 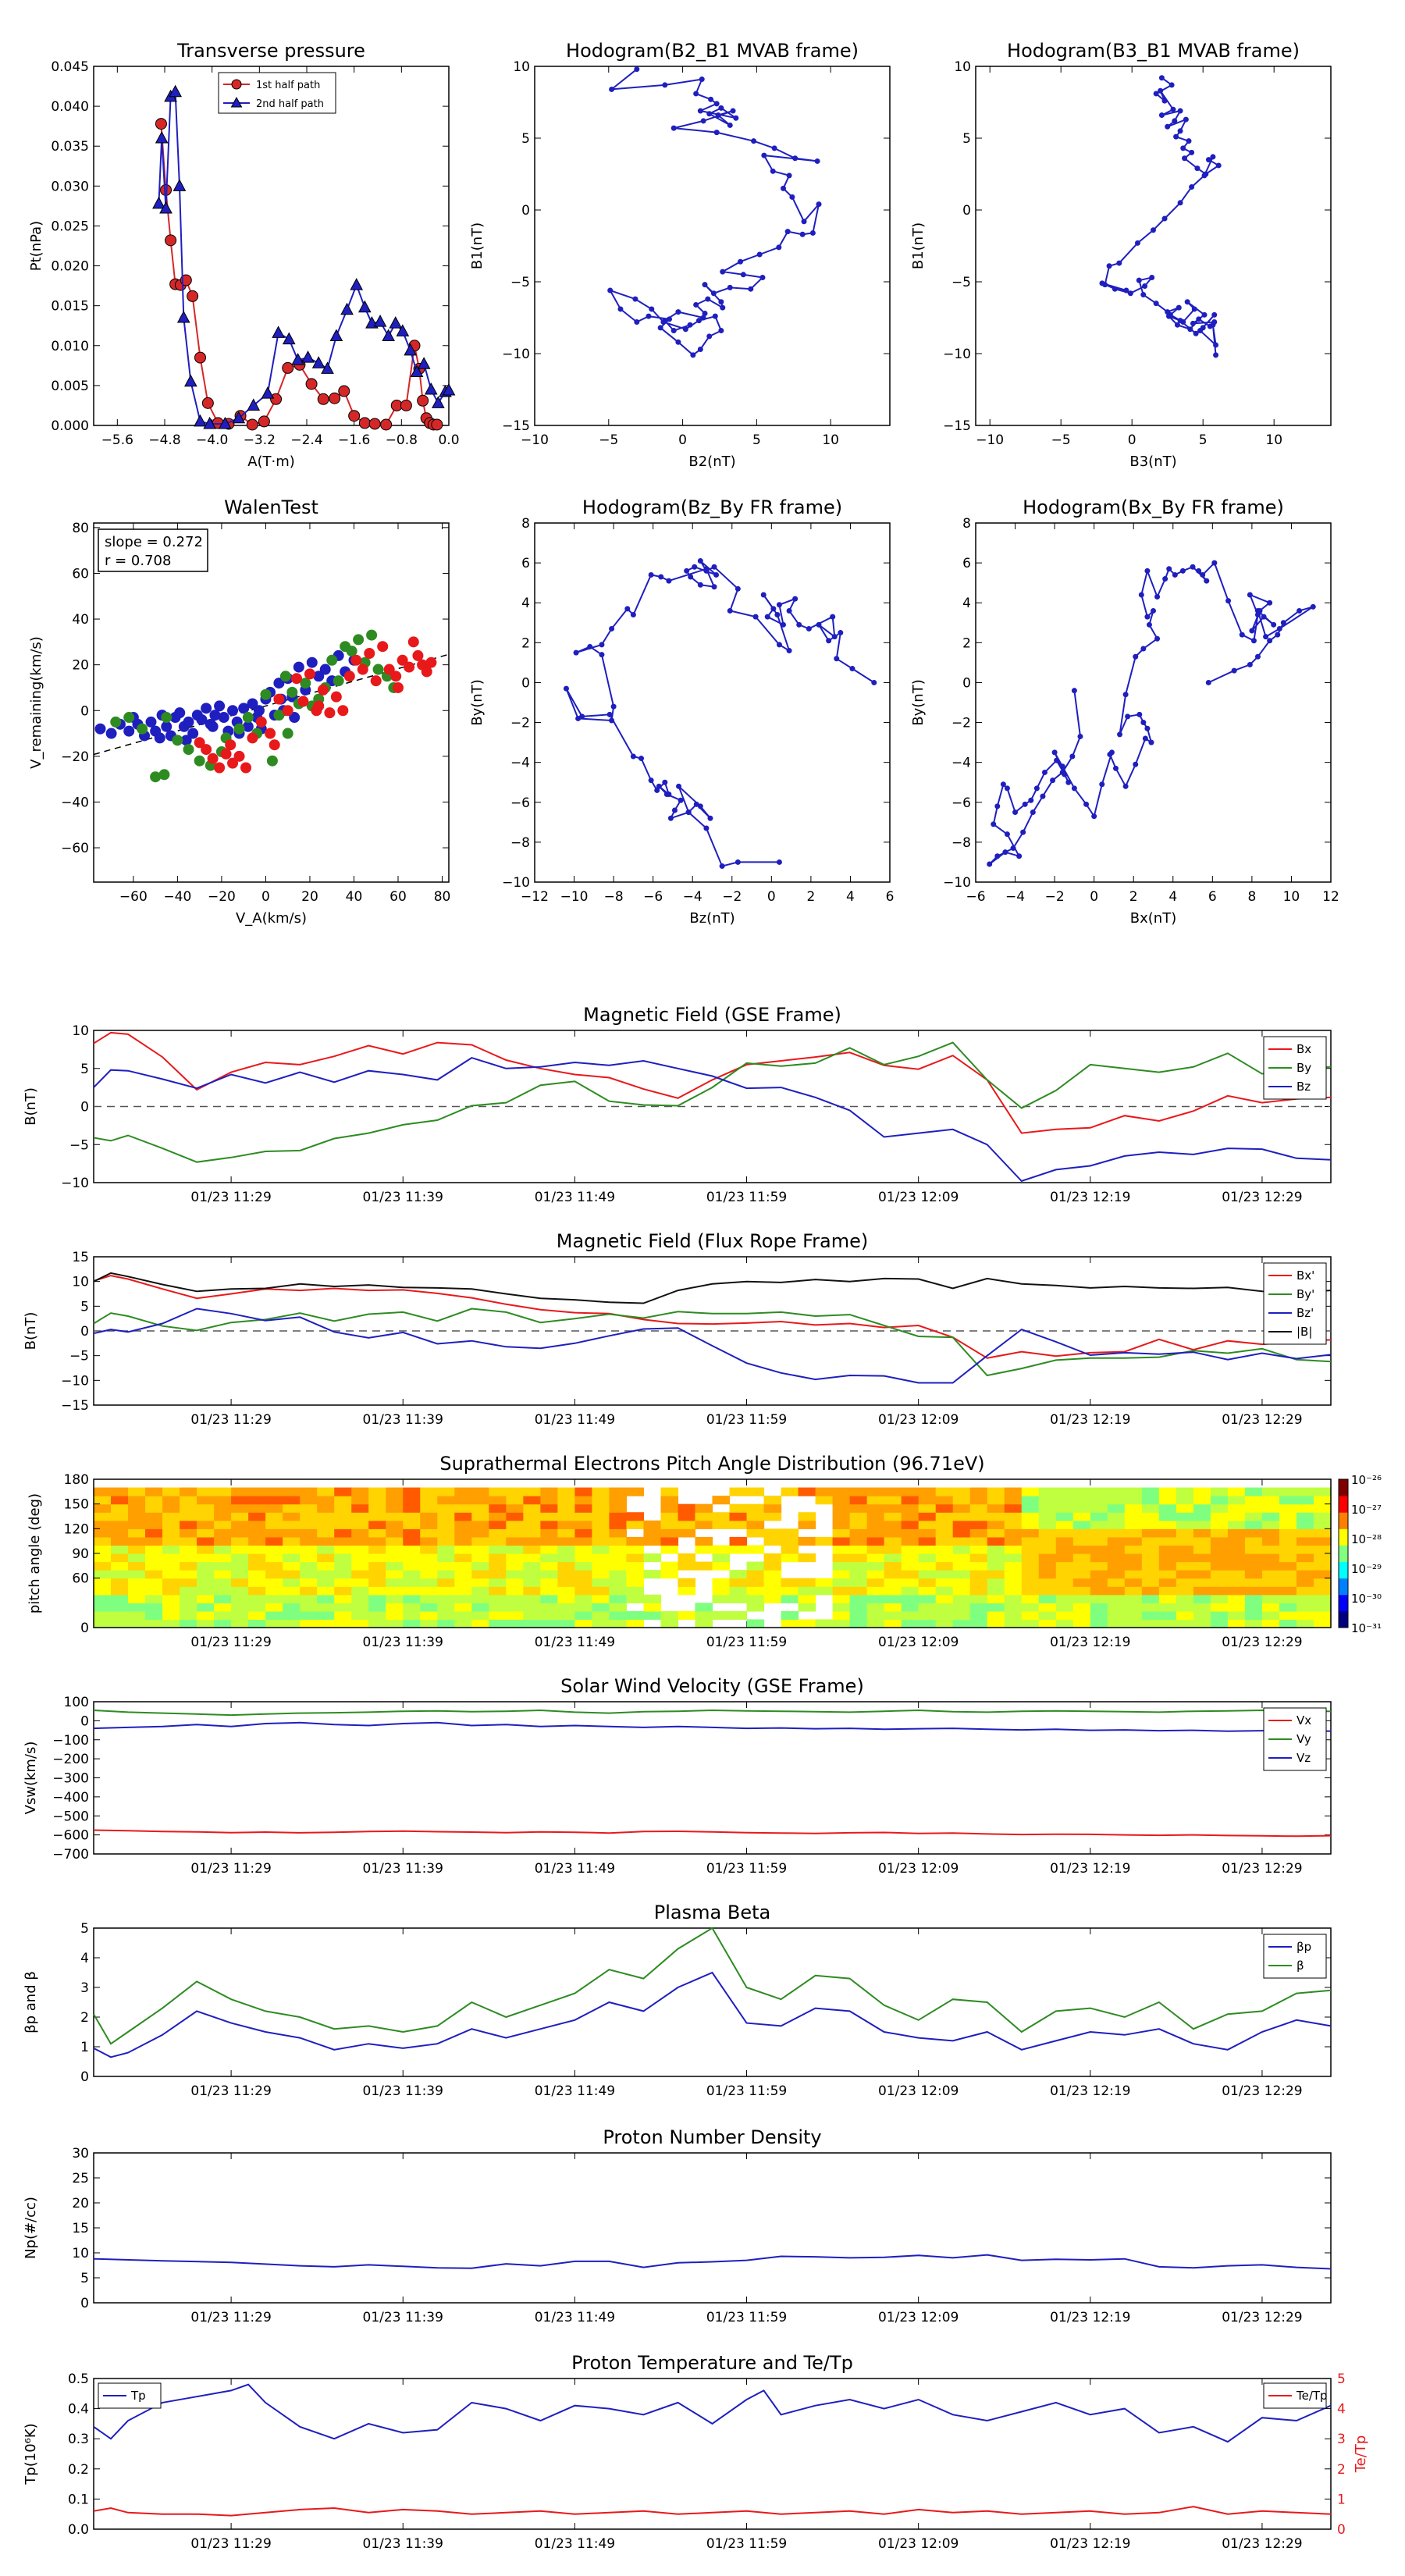 What do you see at coordinates (1342, 2470) in the screenshot?
I see `y-tick-label-right: 2` at bounding box center [1342, 2470].